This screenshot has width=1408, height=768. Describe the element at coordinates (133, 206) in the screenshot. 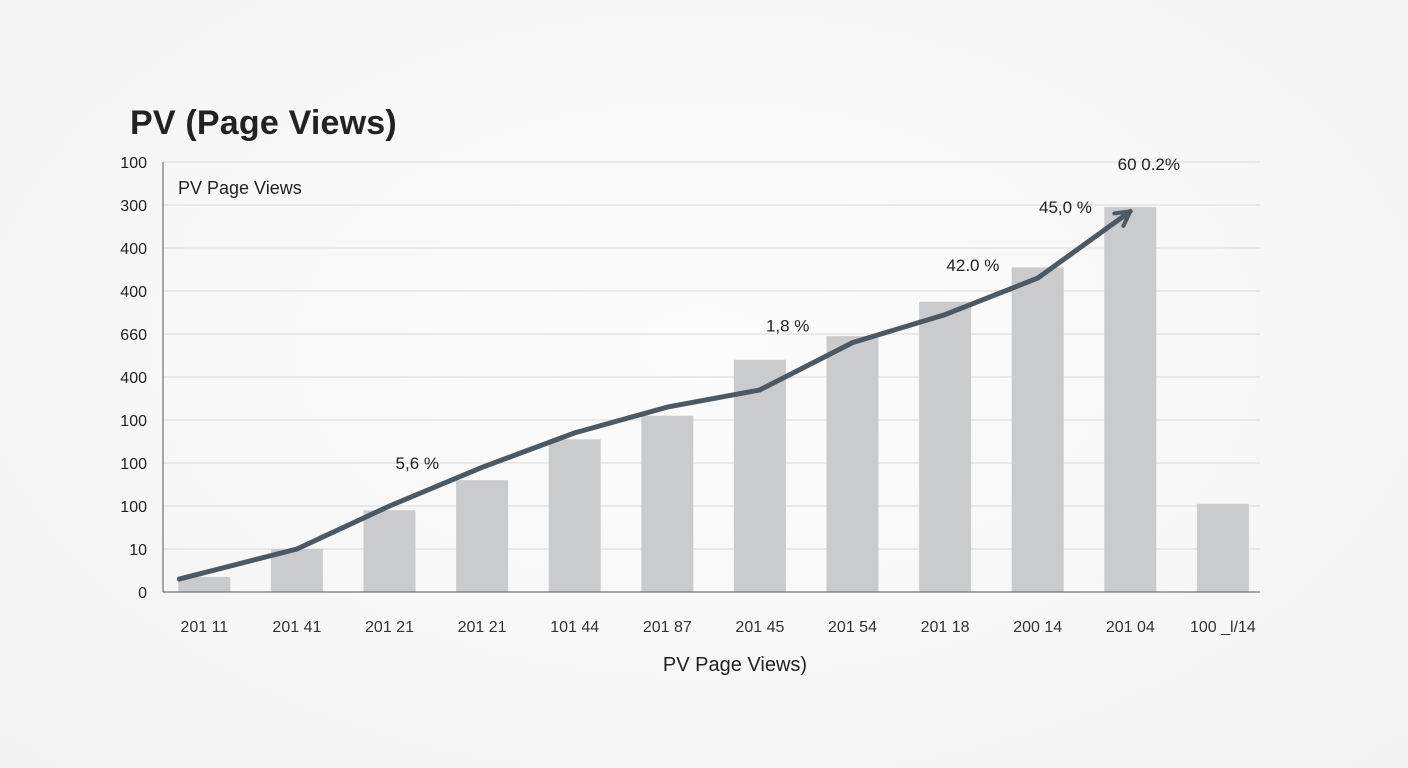

I see `y-tick-label: 300` at that location.